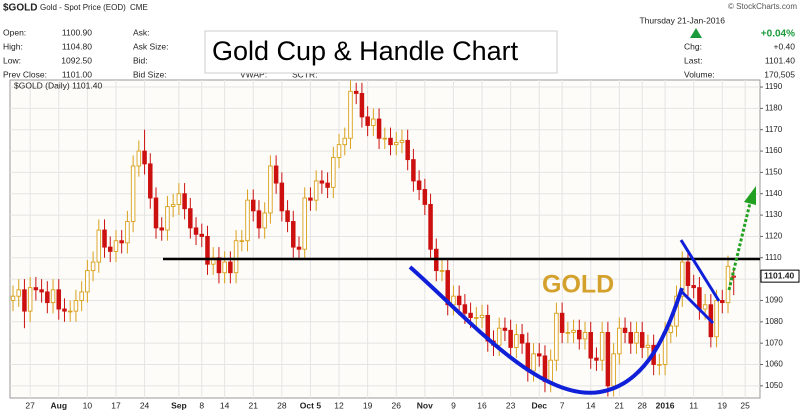 The height and width of the screenshot is (412, 800). What do you see at coordinates (76, 60) in the screenshot?
I see `info-value: 1092.50` at bounding box center [76, 60].